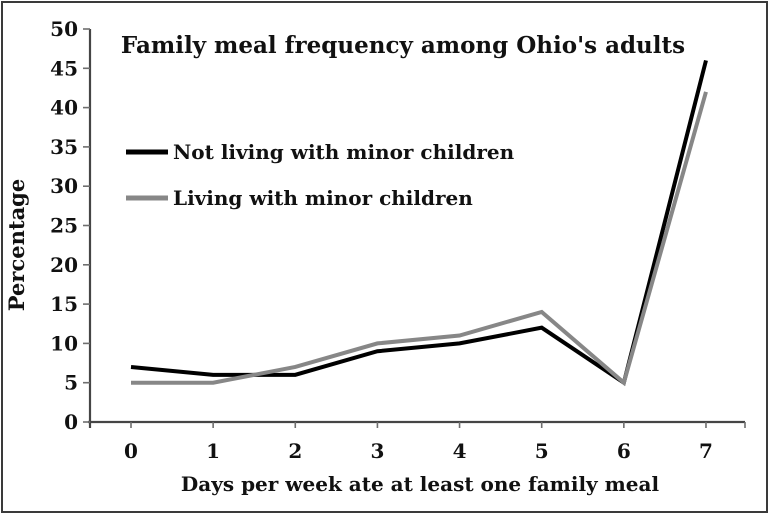 This screenshot has height=517, width=772. Describe the element at coordinates (64, 147) in the screenshot. I see `y-tick-label: 35` at that location.